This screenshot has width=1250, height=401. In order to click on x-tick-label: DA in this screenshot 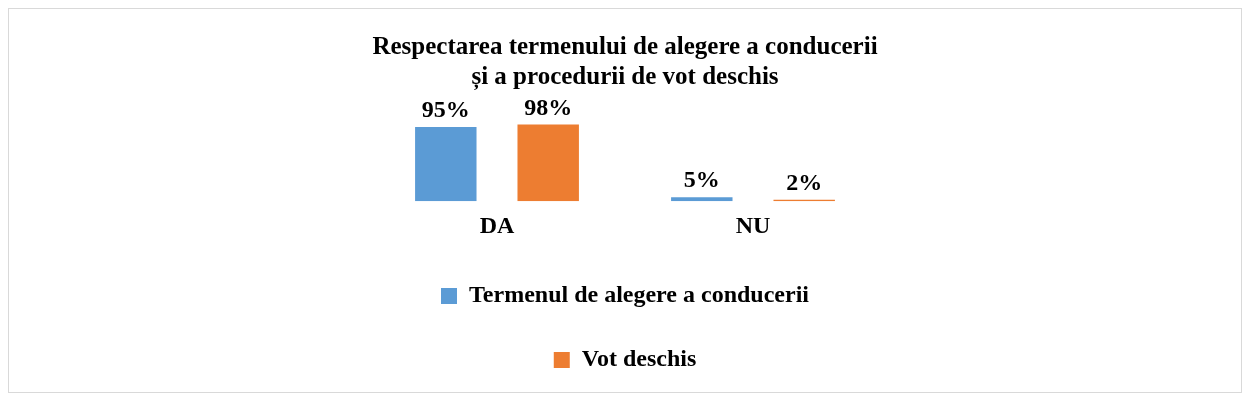, I will do `click(497, 224)`.